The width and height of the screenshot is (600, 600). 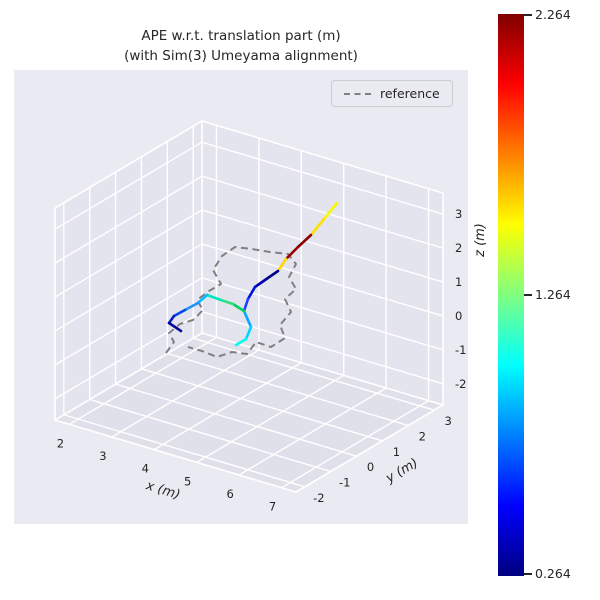 I want to click on x-tick-label: 7, so click(x=272, y=507).